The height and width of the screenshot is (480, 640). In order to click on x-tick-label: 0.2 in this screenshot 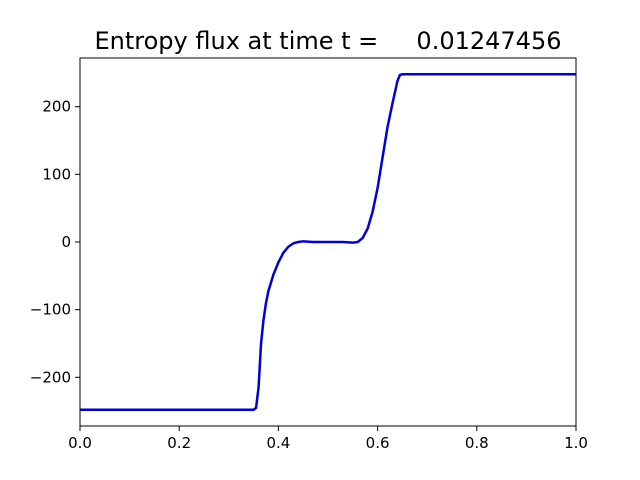, I will do `click(179, 443)`.